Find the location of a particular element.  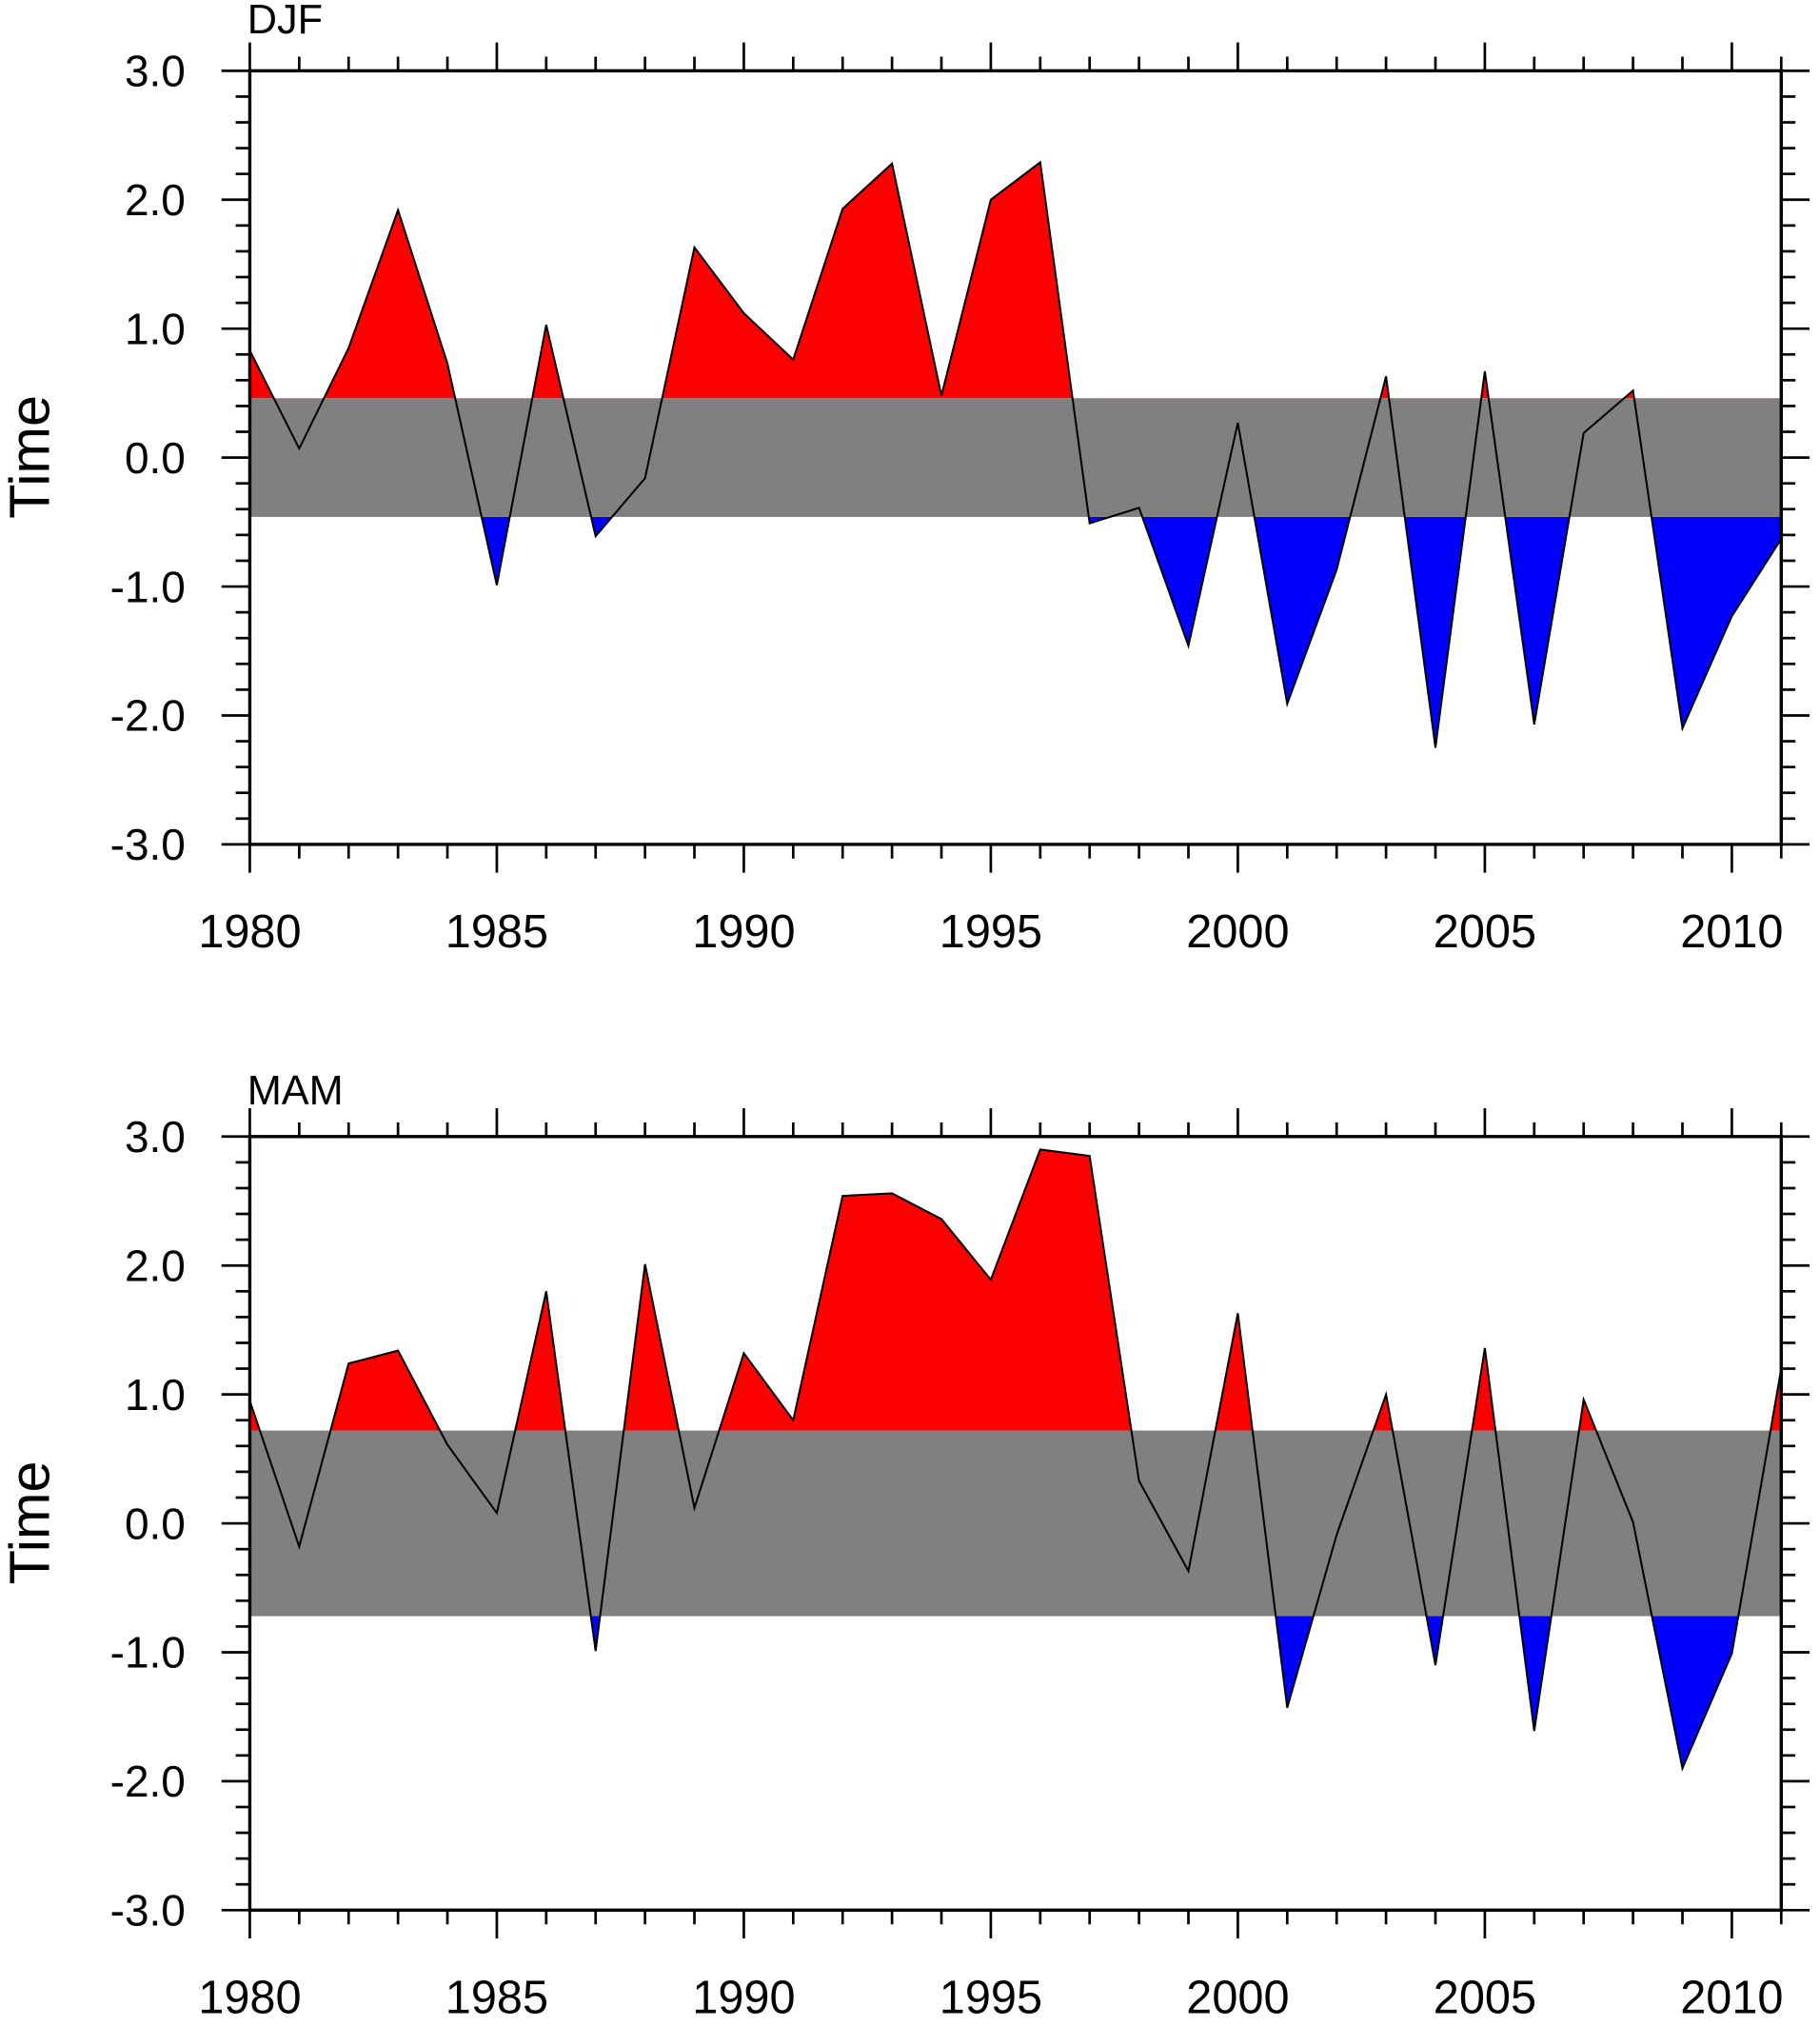

panel-title: DJF is located at coordinates (285, 21).